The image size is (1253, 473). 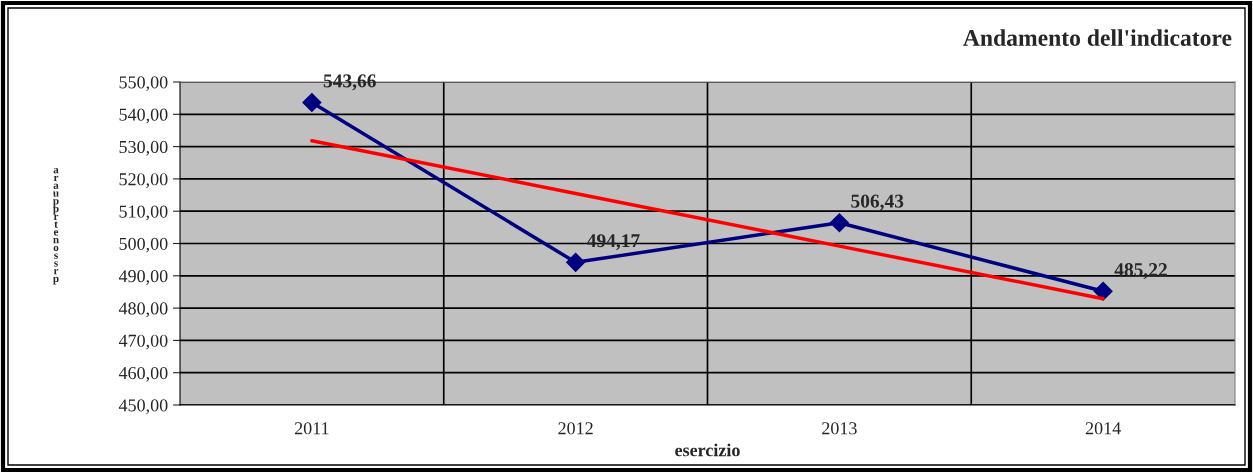 What do you see at coordinates (143, 116) in the screenshot?
I see `y-tick-label: 540,00` at bounding box center [143, 116].